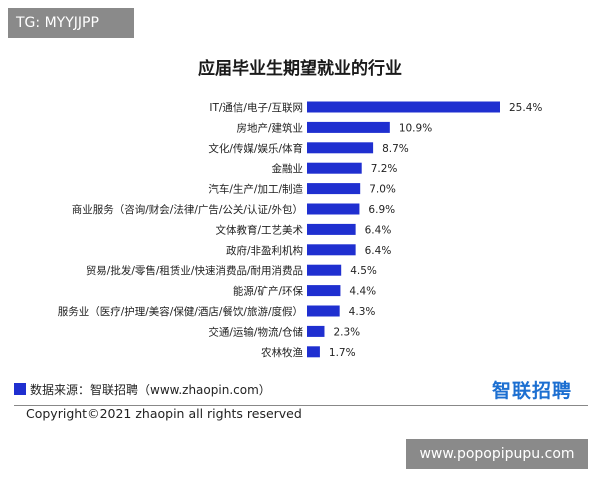 The height and width of the screenshot is (480, 600). Describe the element at coordinates (268, 291) in the screenshot. I see `category-label: 能源/矿产/环保` at that location.